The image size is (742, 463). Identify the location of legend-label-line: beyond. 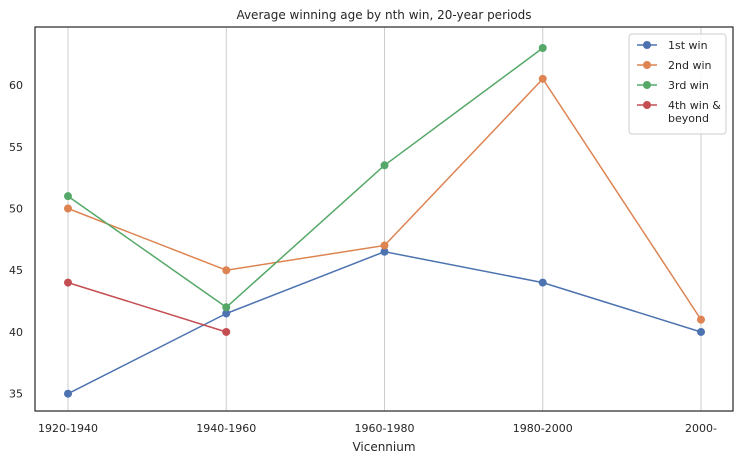
(688, 118).